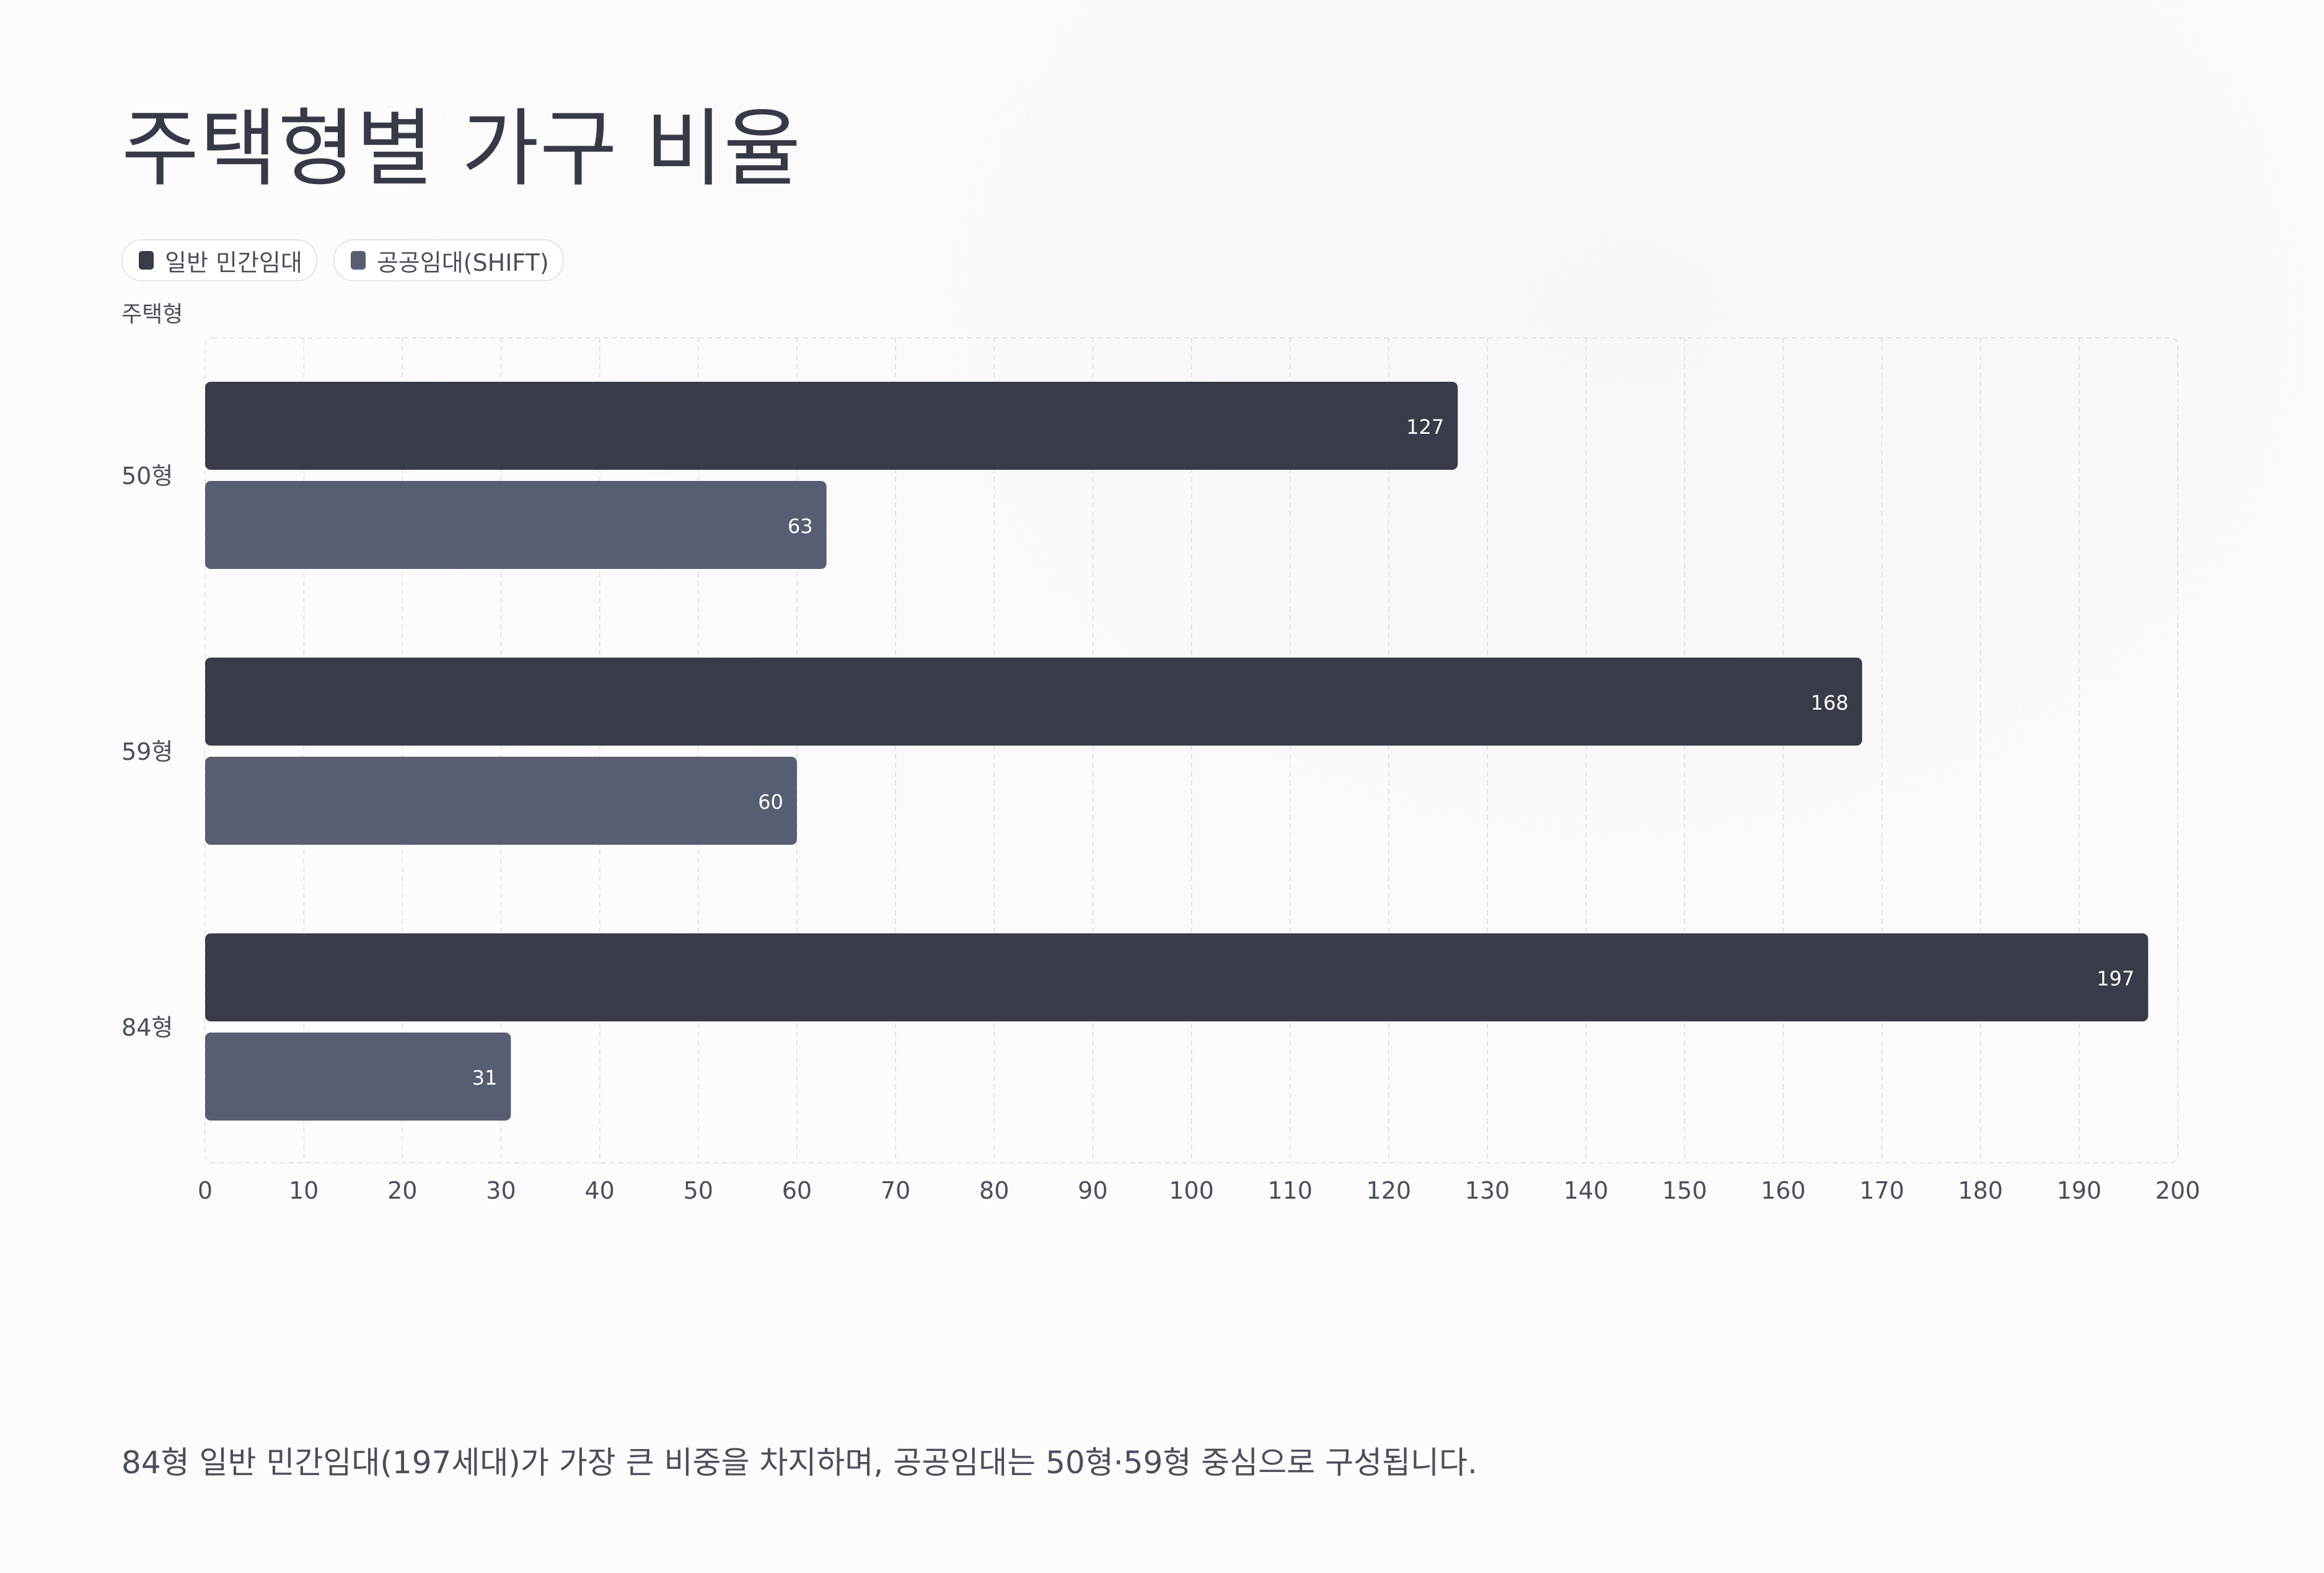 This screenshot has width=2324, height=1573. Describe the element at coordinates (1830, 703) in the screenshot. I see `data-label-private-1: 168` at that location.